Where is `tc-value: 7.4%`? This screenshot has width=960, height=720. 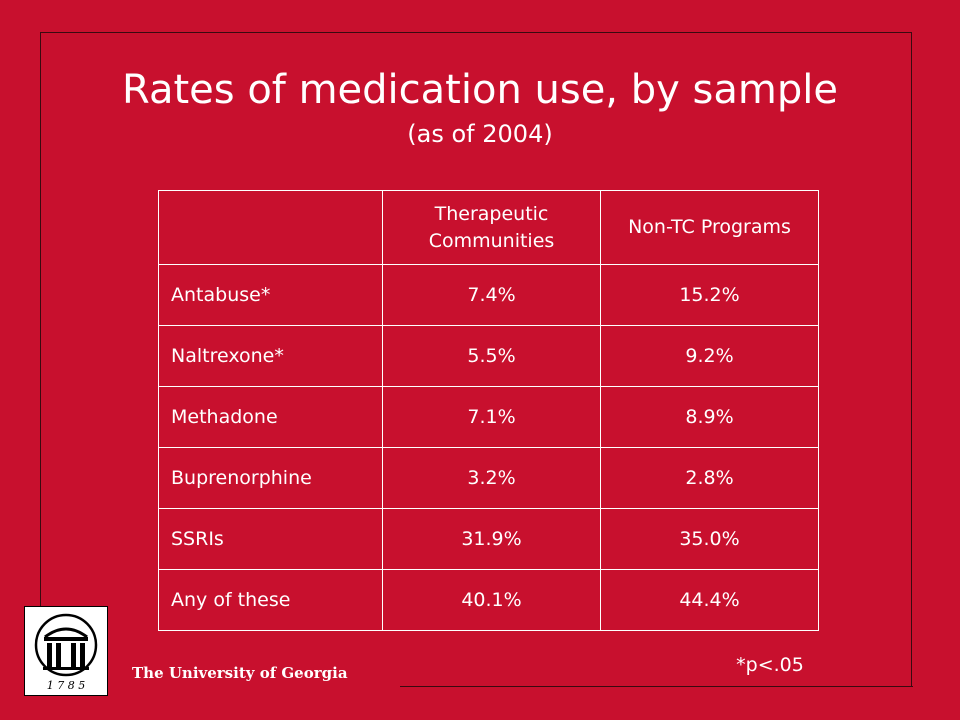 tc-value: 7.4% is located at coordinates (491, 295).